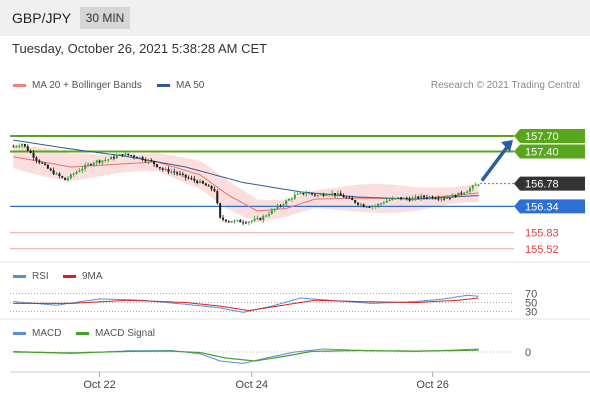 Image resolution: width=590 pixels, height=400 pixels. What do you see at coordinates (47, 333) in the screenshot?
I see `macd-legend-label: MACD` at bounding box center [47, 333].